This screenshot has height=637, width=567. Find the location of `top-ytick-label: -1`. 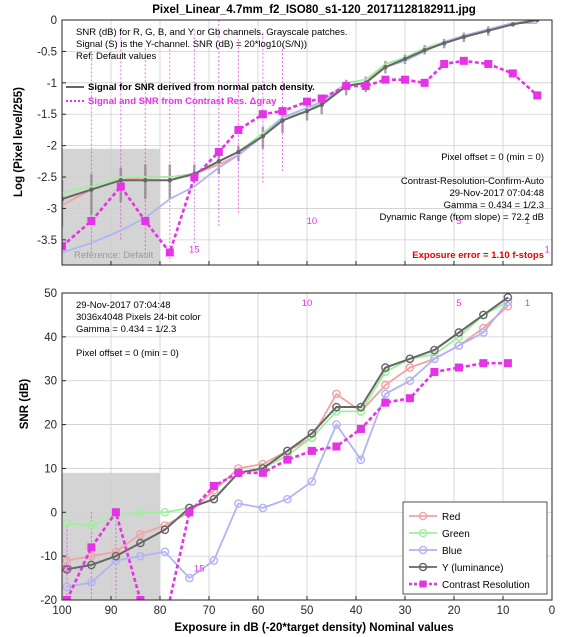

top-ytick-label: -1 is located at coordinates (52, 84).